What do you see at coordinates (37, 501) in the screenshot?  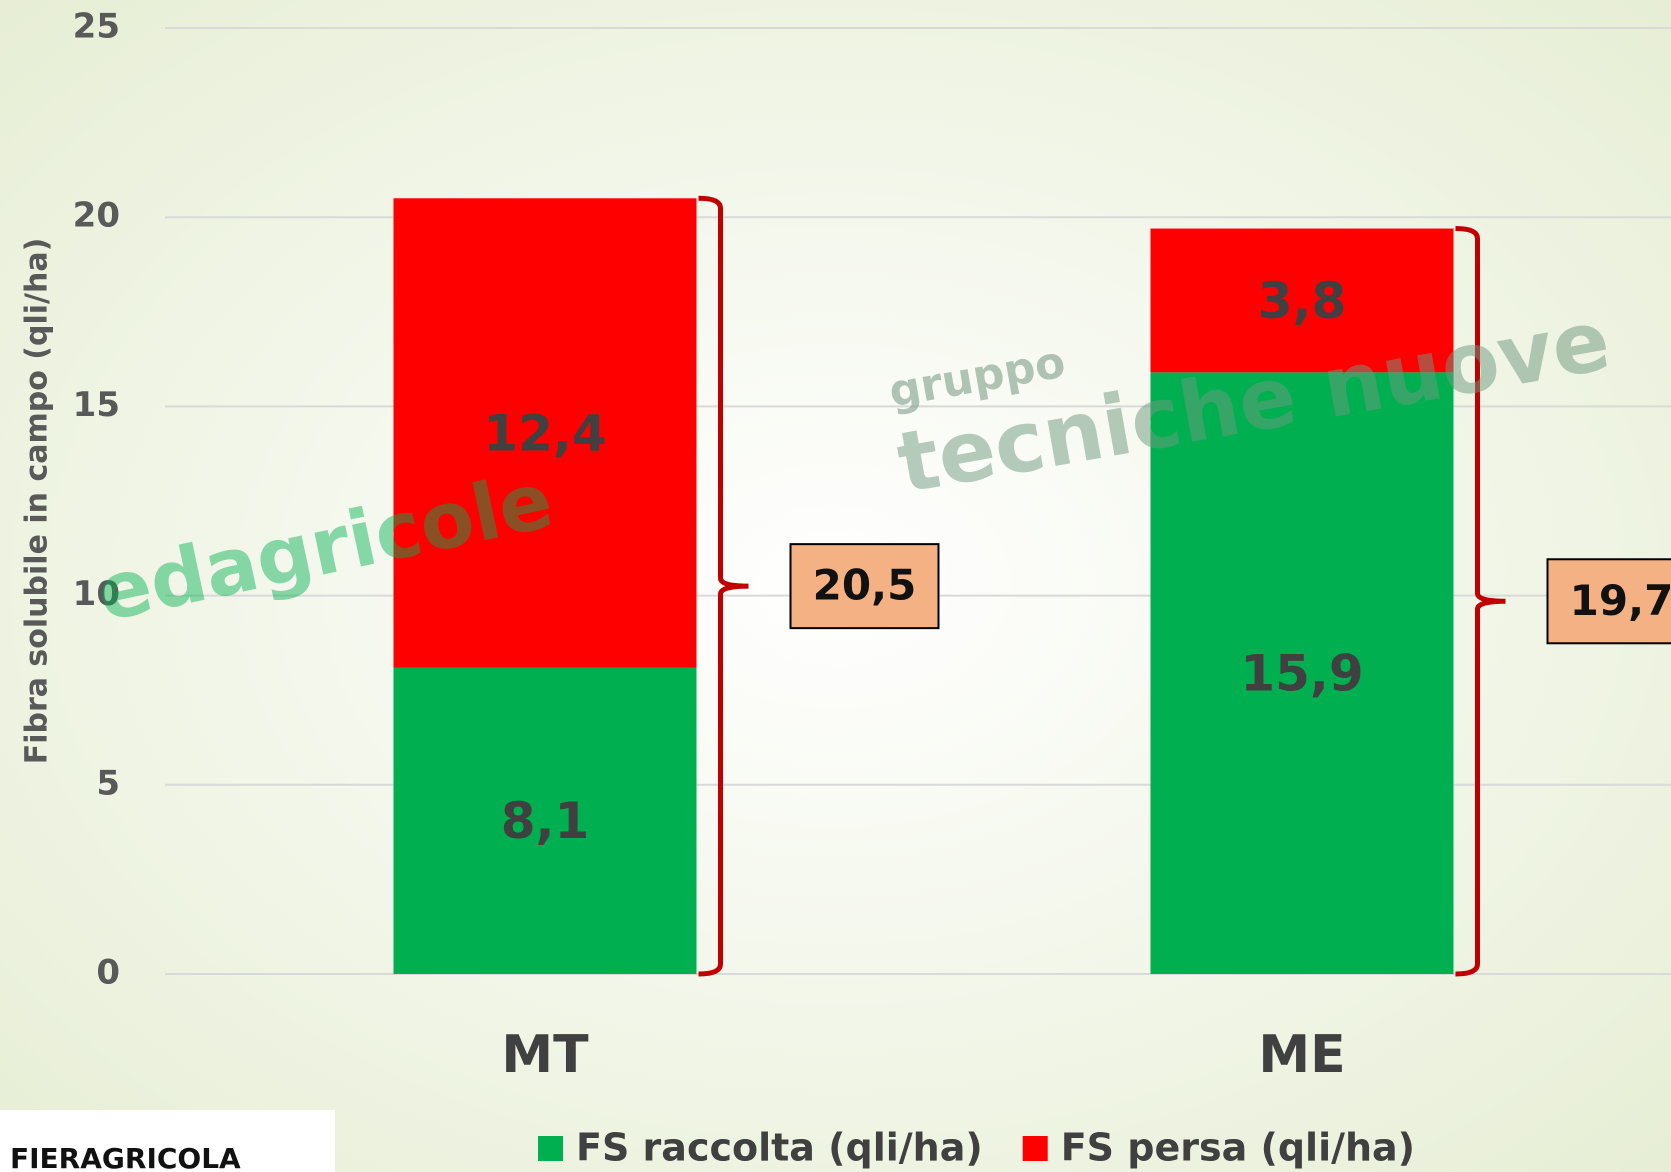 I see `y-axis-title: Fibra solubile in campo (qli/ha)` at bounding box center [37, 501].